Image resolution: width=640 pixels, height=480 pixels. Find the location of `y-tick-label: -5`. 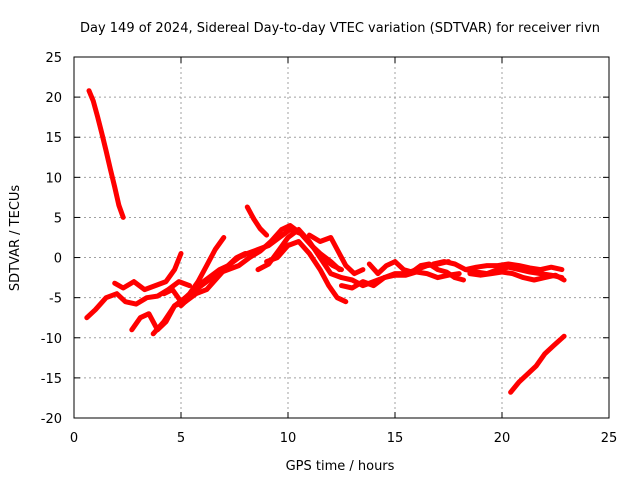

y-tick-label: -5 is located at coordinates (55, 299).